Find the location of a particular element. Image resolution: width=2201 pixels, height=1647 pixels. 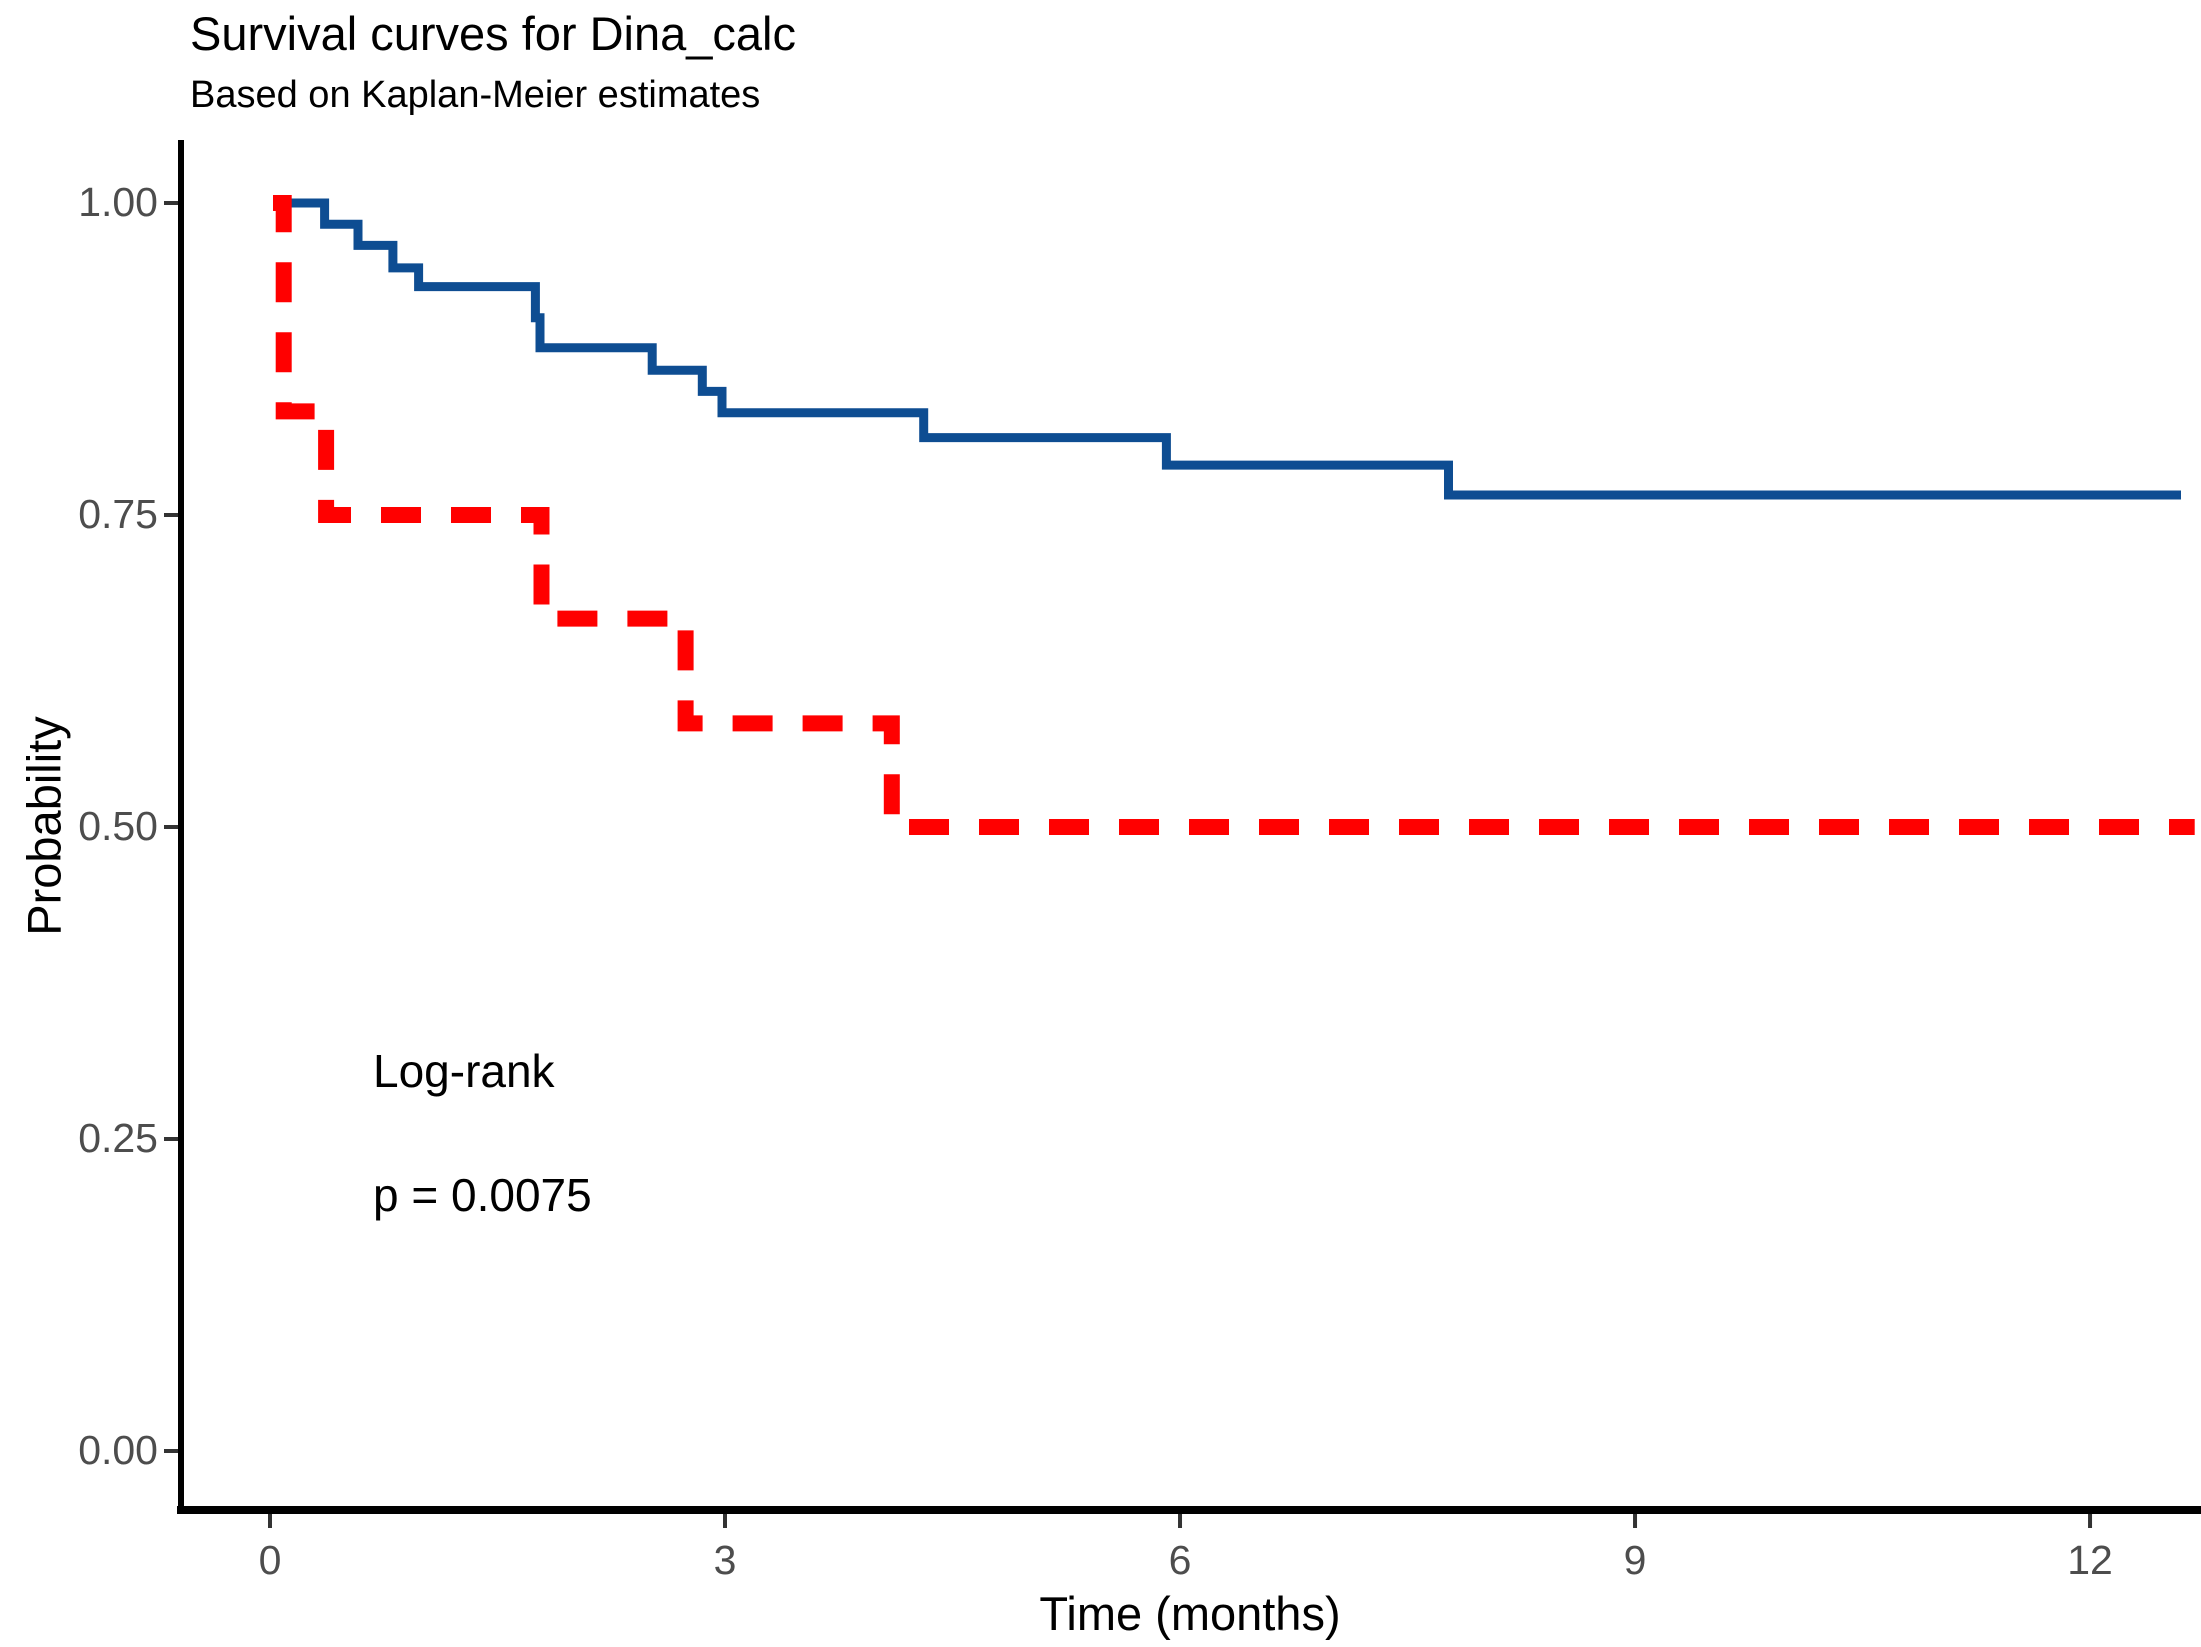

chart-title: Survival curves for Dina_calc is located at coordinates (493, 33).